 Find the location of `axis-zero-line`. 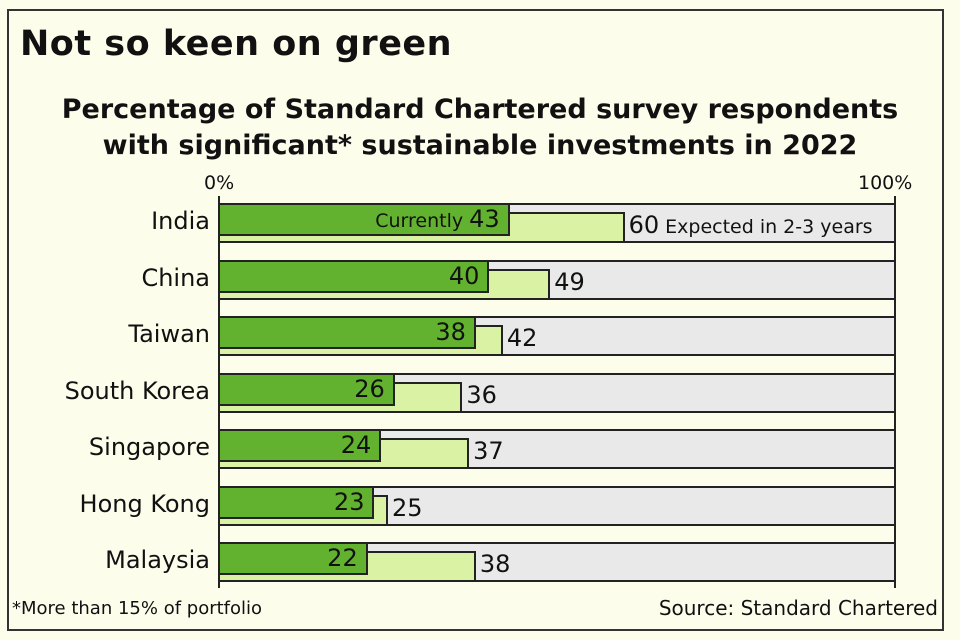

axis-zero-line is located at coordinates (219, 392).